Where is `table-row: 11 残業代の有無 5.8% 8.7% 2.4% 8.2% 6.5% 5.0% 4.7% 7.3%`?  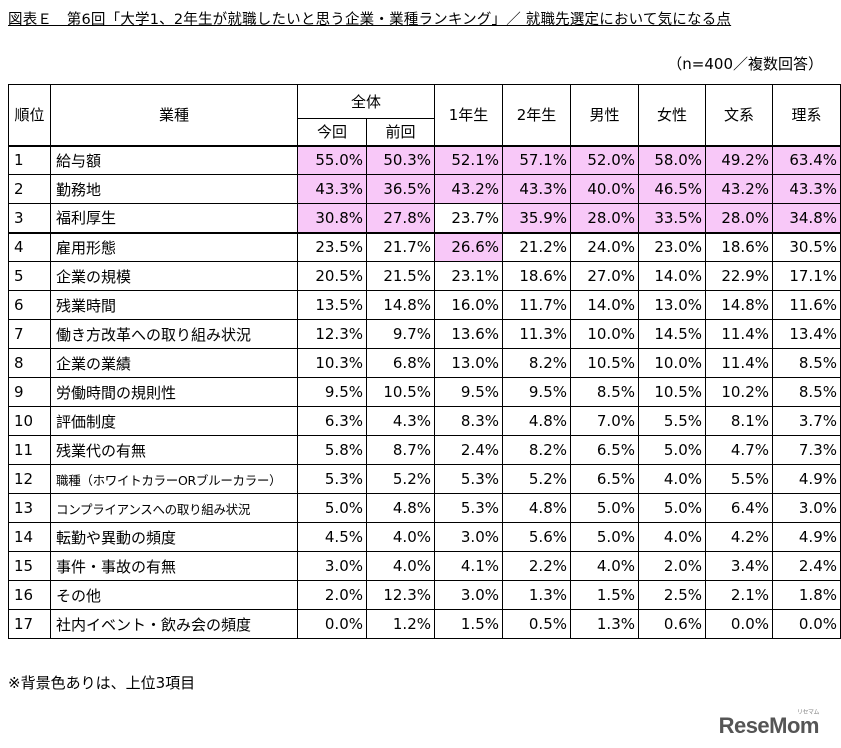
table-row: 11 残業代の有無 5.8% 8.7% 2.4% 8.2% 6.5% 5.0% 4.7% 7.3% is located at coordinates (424, 450).